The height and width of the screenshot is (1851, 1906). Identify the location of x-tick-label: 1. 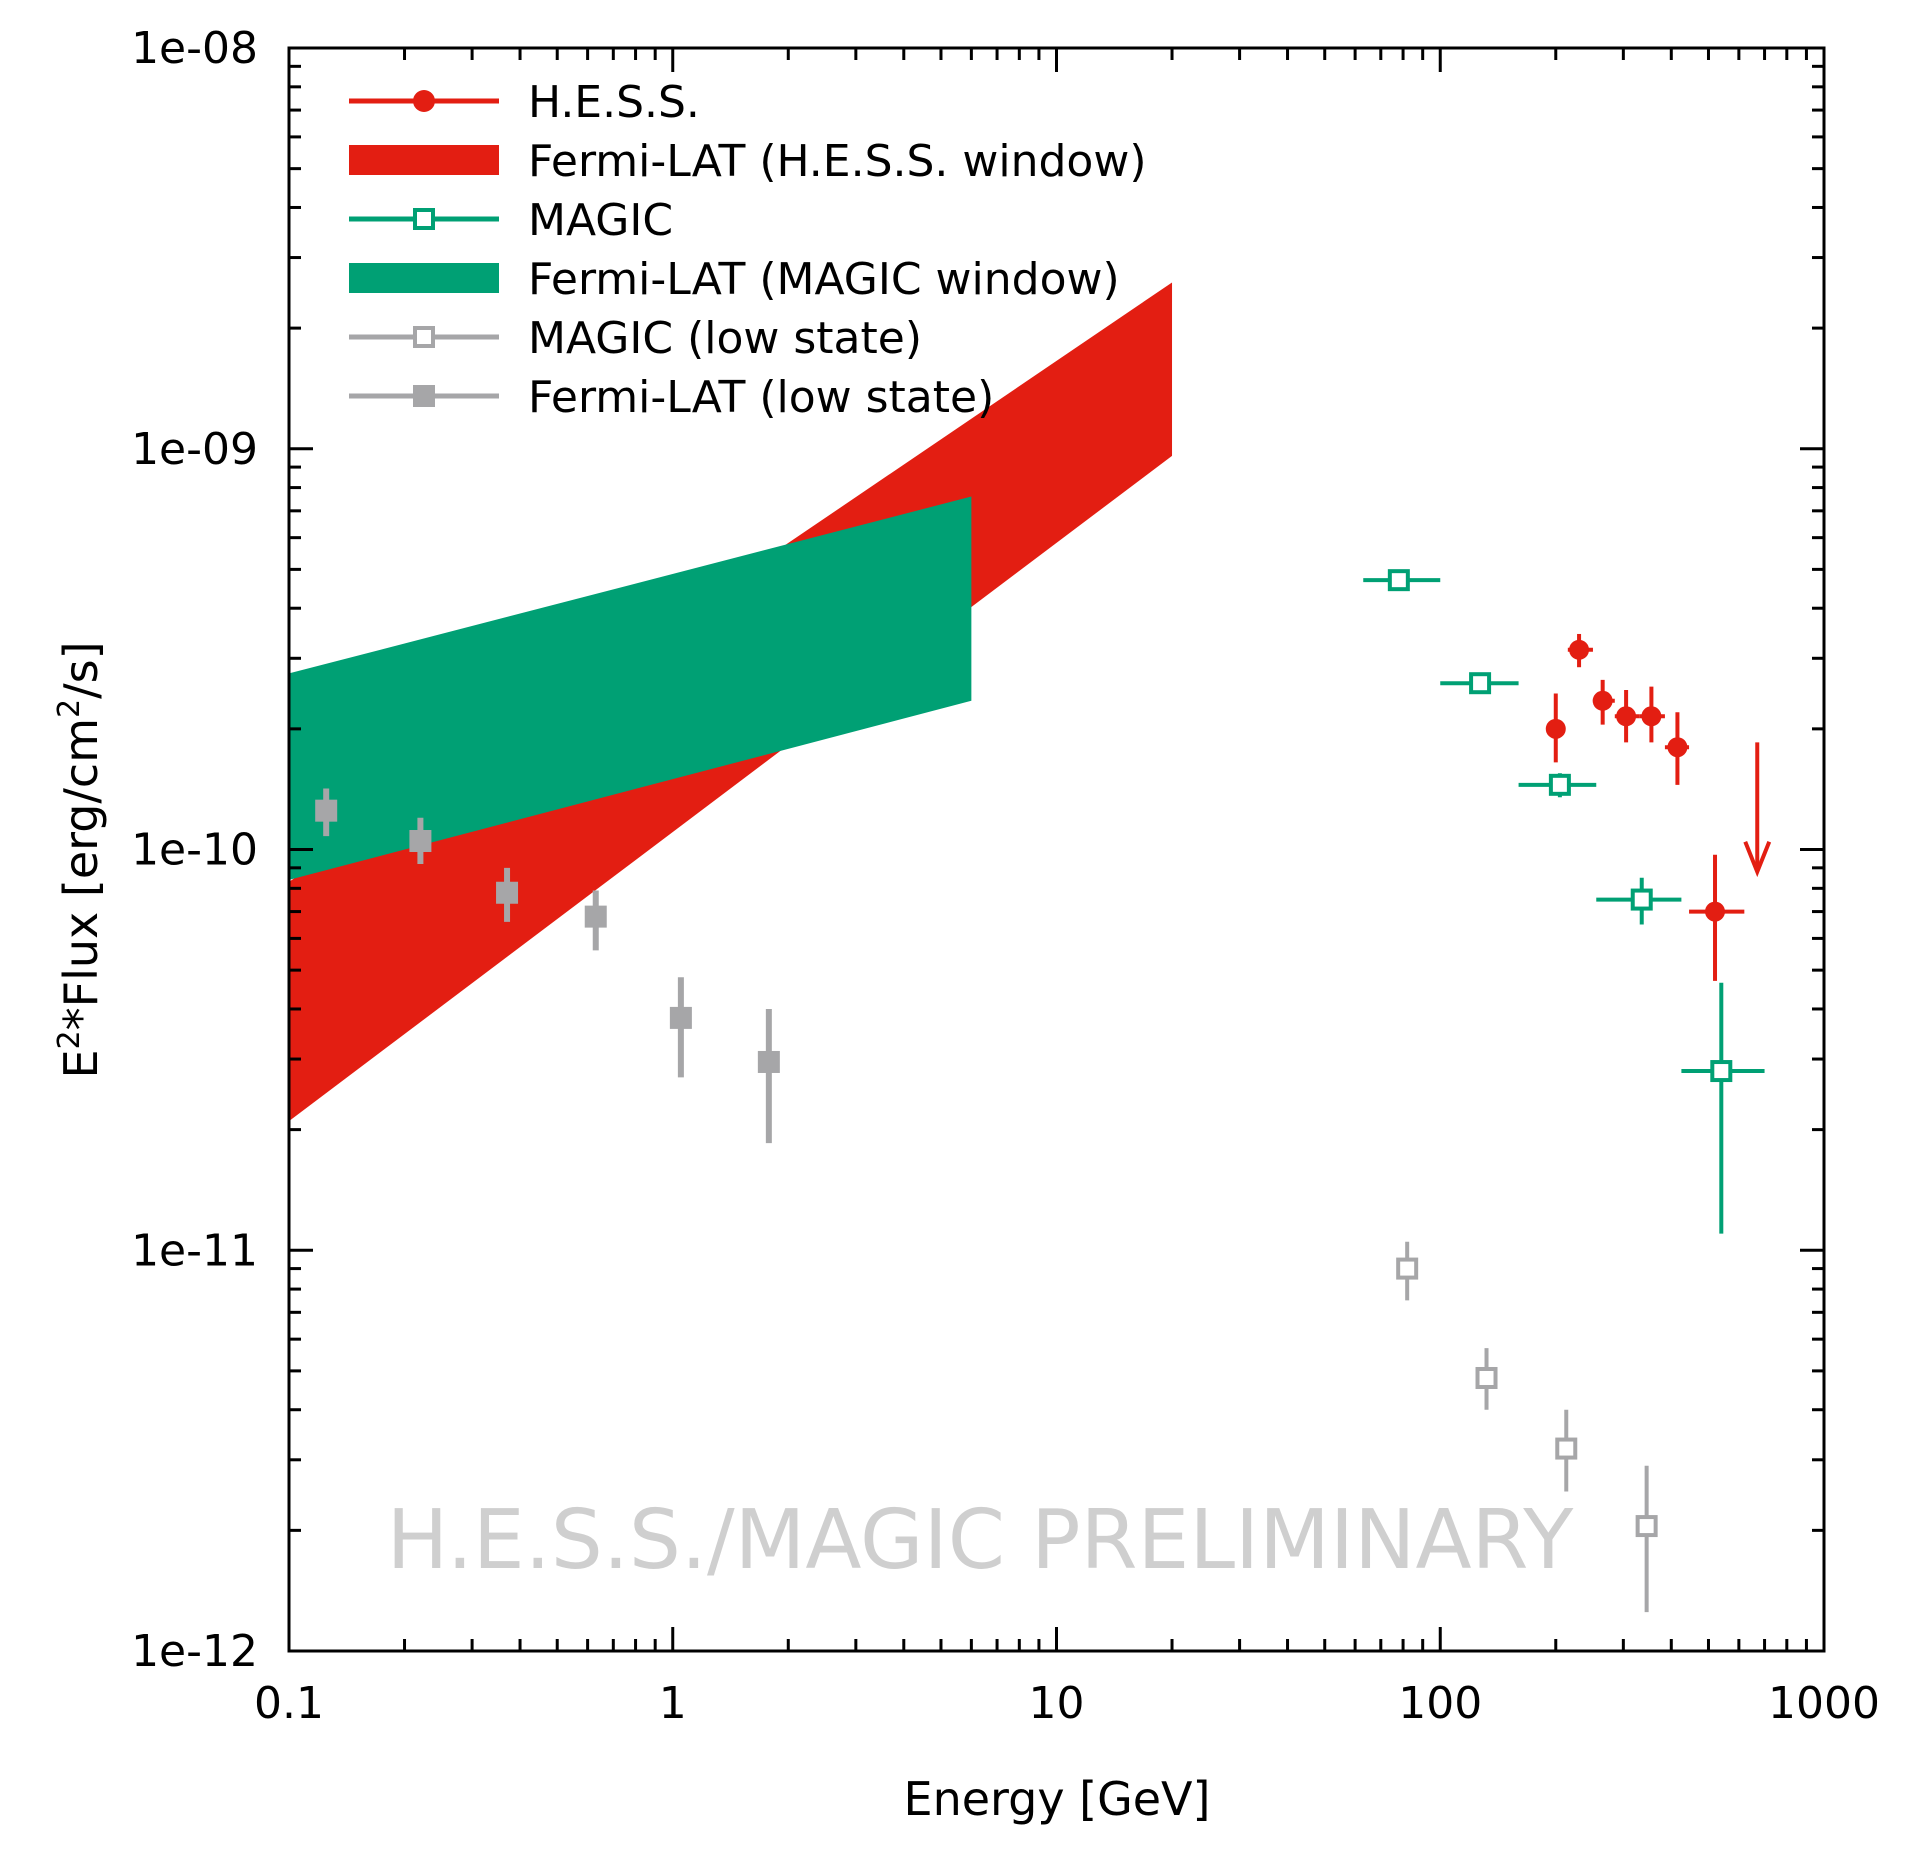
(673, 1703).